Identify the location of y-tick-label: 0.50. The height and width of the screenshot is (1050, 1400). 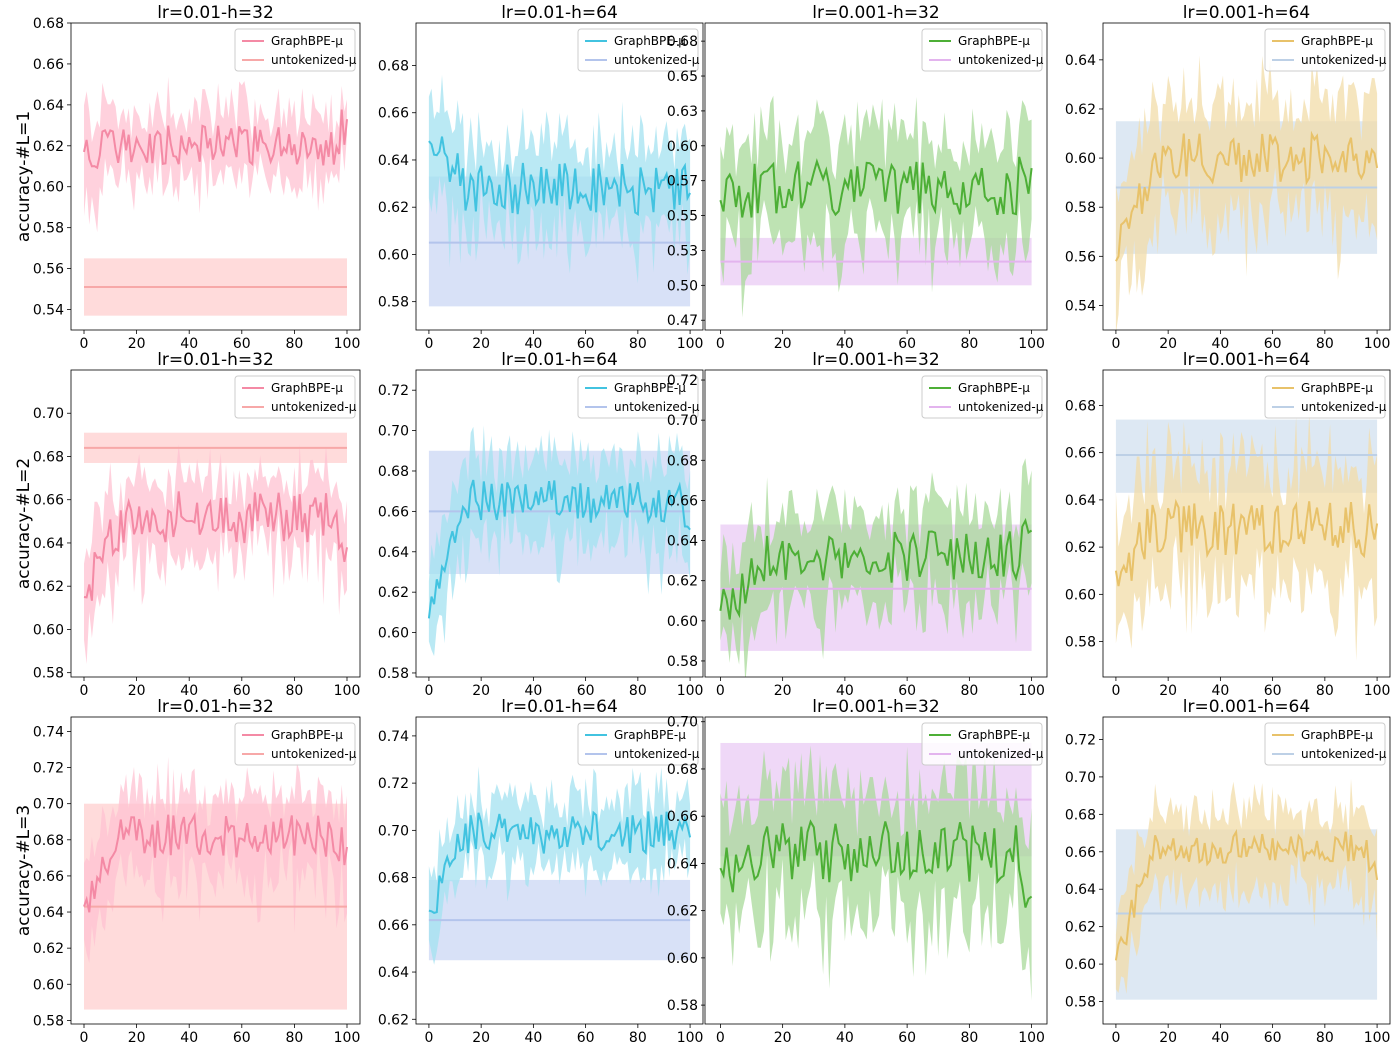
(682, 286).